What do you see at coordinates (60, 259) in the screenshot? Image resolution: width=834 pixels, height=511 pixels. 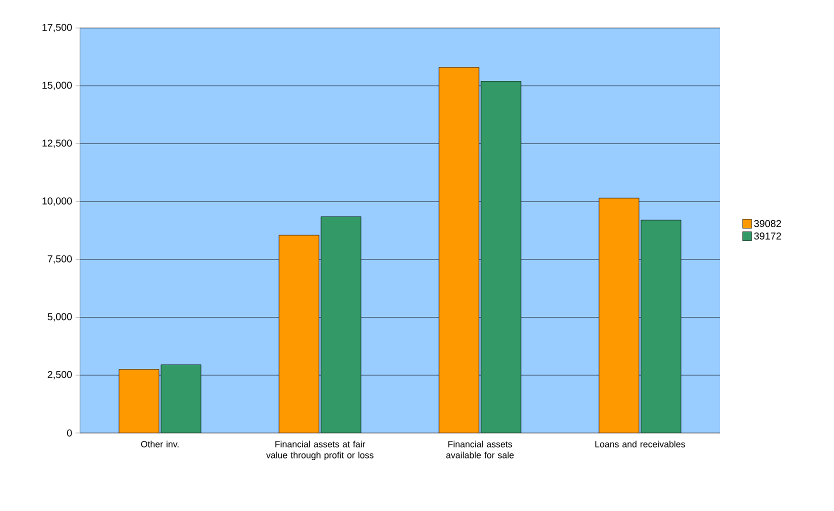 I see `y-tick-label: 7,500` at bounding box center [60, 259].